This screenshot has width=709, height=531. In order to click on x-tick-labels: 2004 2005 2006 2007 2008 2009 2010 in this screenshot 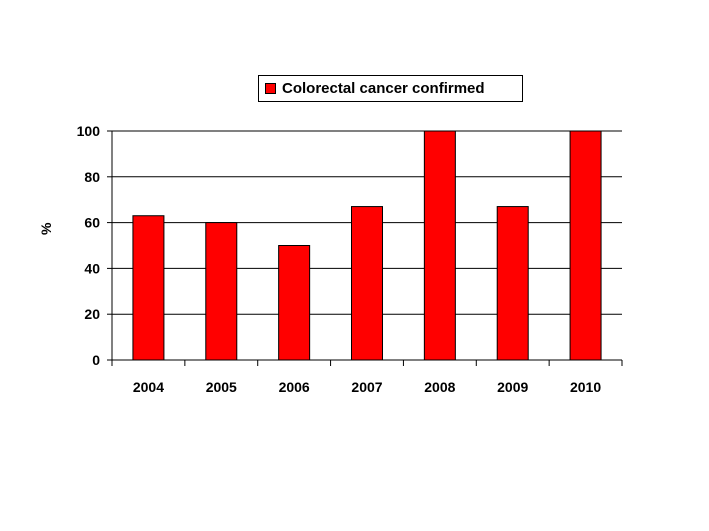, I will do `click(367, 387)`.